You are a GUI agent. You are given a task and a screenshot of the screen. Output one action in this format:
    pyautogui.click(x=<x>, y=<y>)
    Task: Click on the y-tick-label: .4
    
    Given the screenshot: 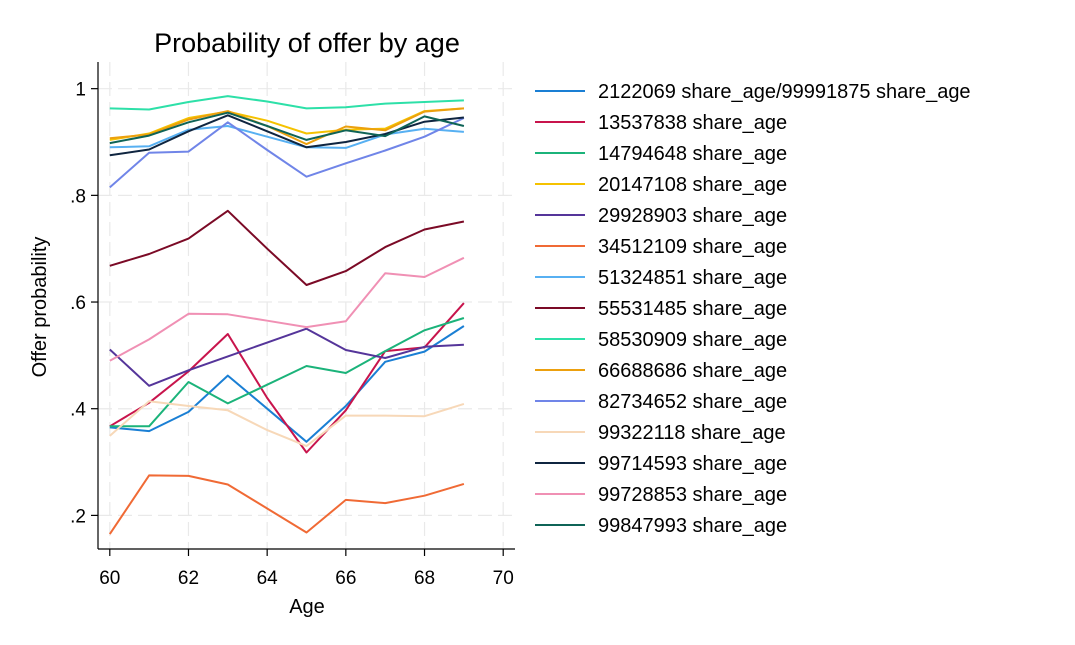 What is the action you would take?
    pyautogui.click(x=78, y=410)
    